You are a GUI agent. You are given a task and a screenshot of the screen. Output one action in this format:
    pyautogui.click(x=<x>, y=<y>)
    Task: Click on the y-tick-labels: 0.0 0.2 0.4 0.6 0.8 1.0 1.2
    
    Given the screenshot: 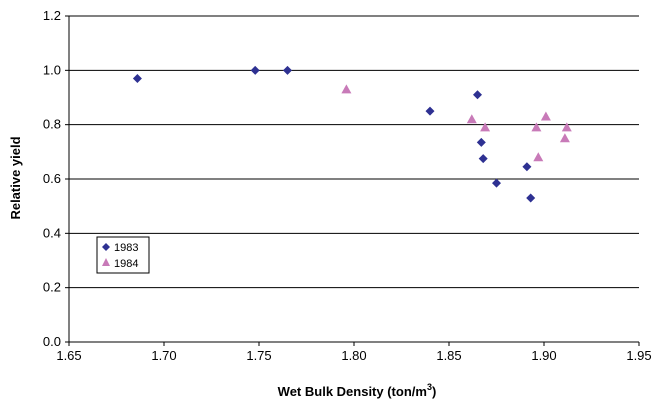 What is the action you would take?
    pyautogui.click(x=52, y=178)
    